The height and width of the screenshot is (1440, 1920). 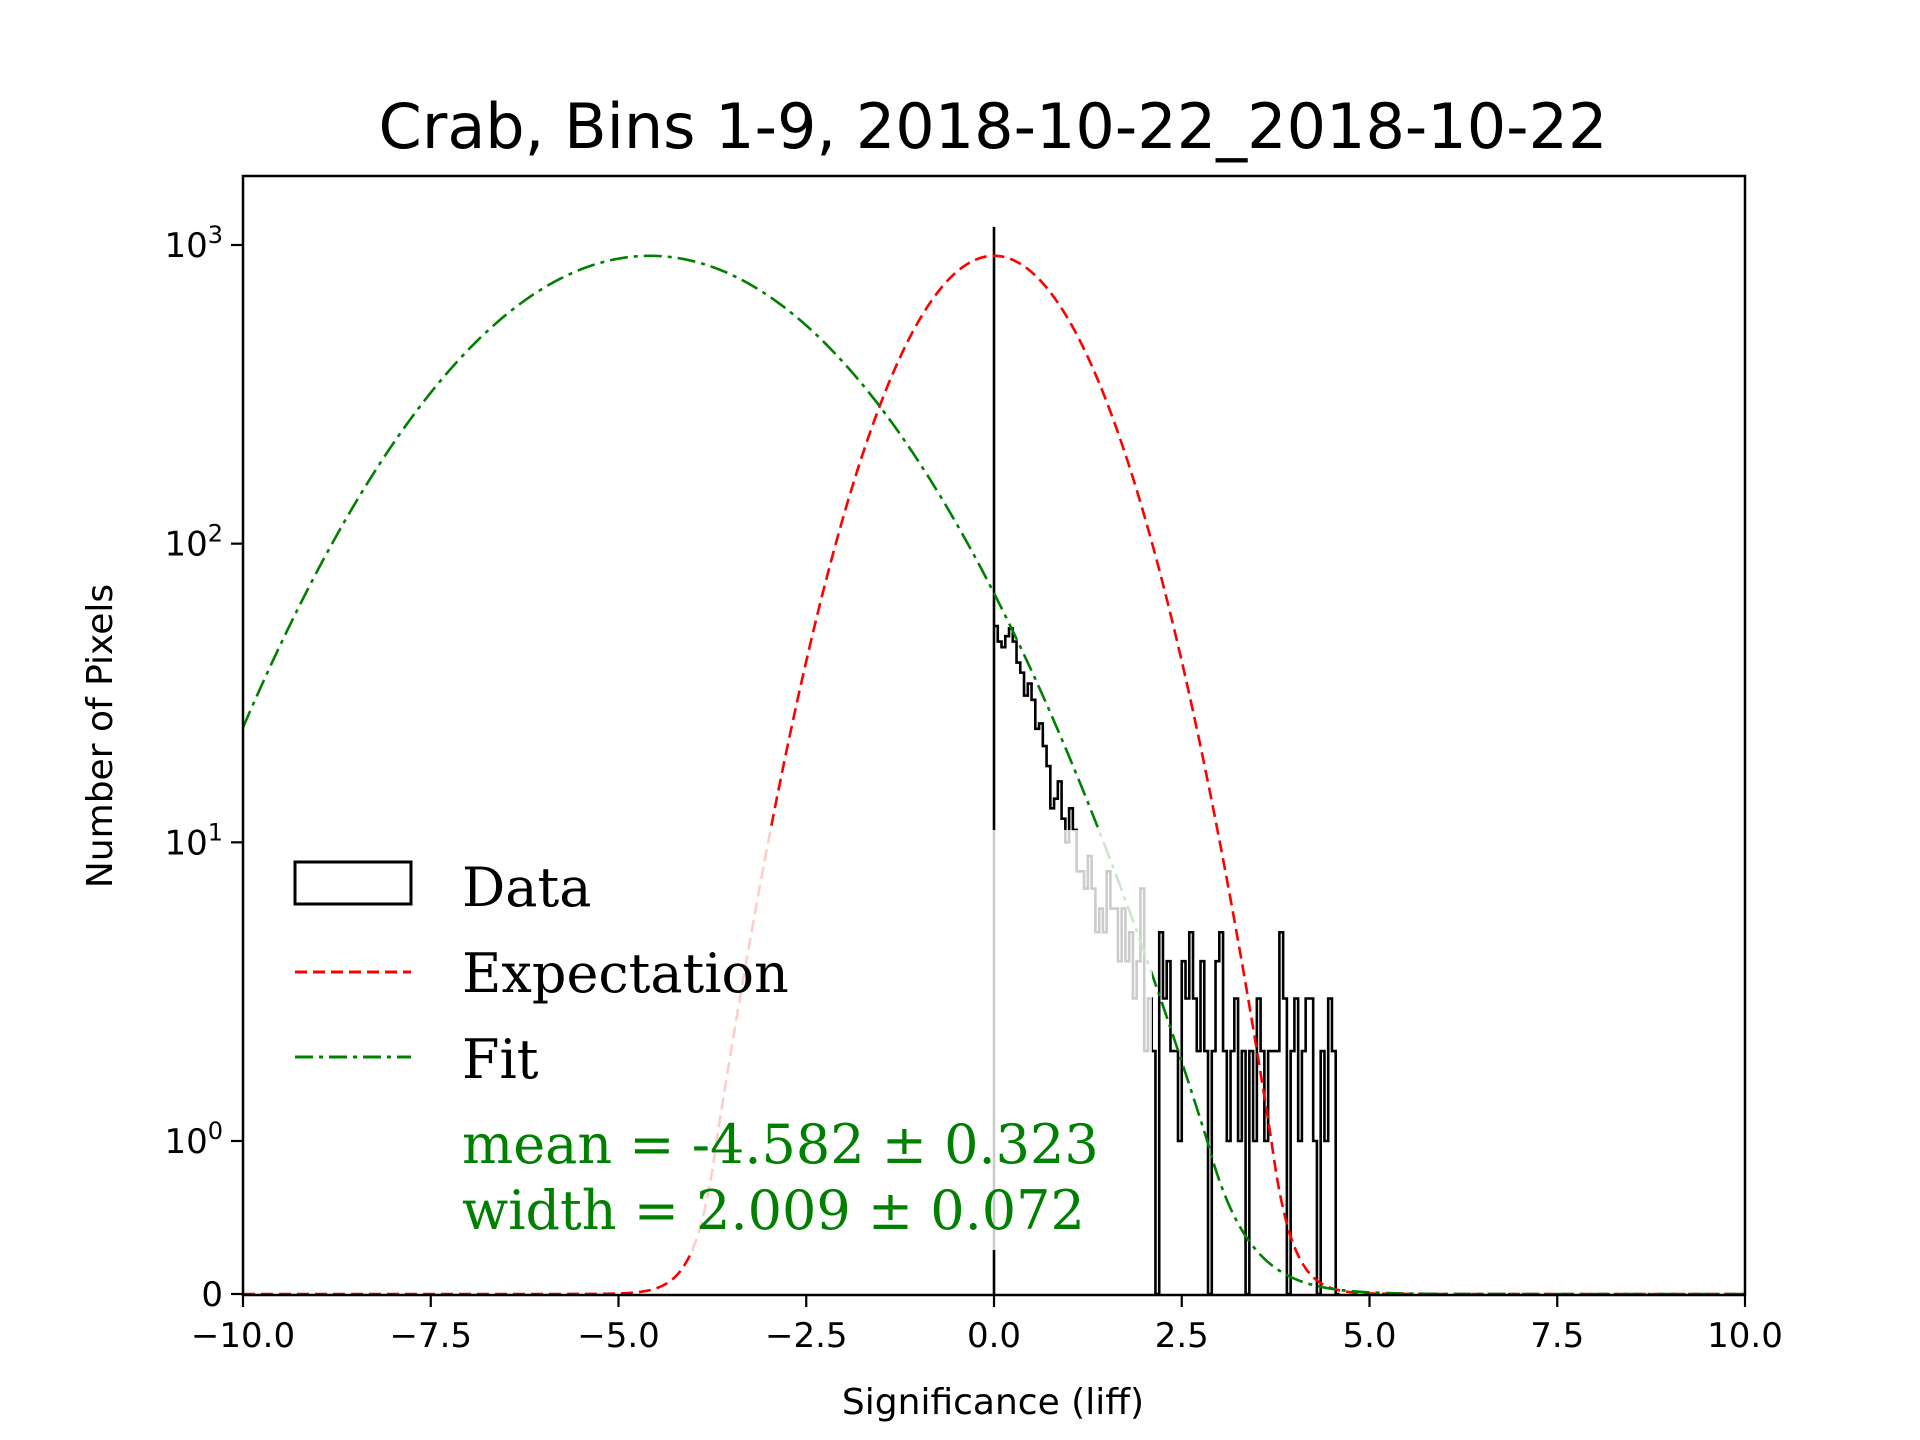 What do you see at coordinates (243, 1336) in the screenshot?
I see `x-tick-label: −10.0` at bounding box center [243, 1336].